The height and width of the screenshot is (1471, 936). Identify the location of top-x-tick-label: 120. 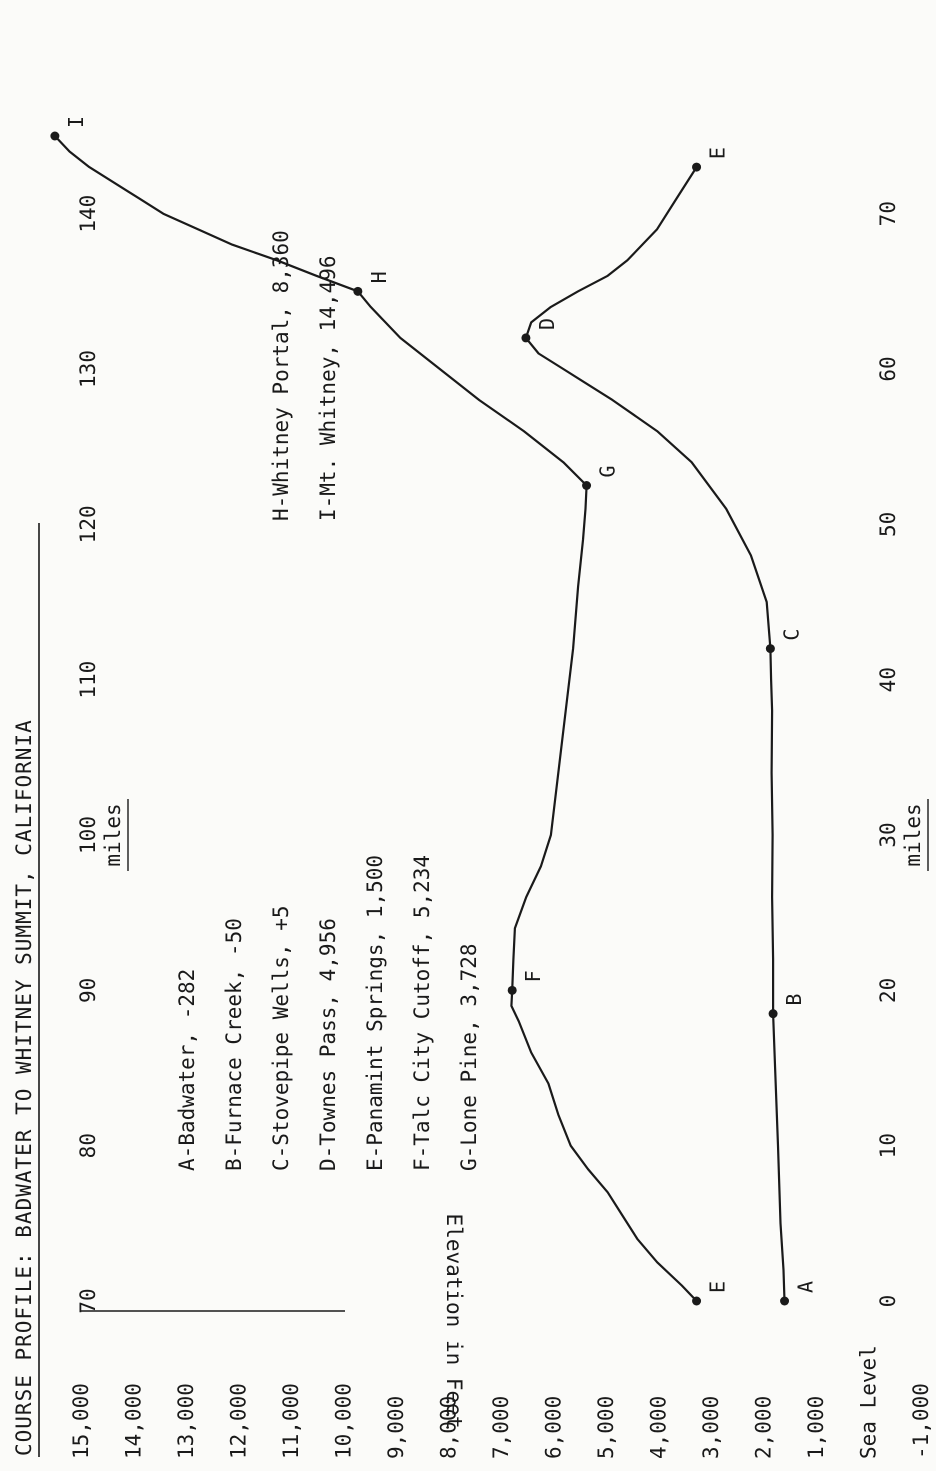
(88, 524).